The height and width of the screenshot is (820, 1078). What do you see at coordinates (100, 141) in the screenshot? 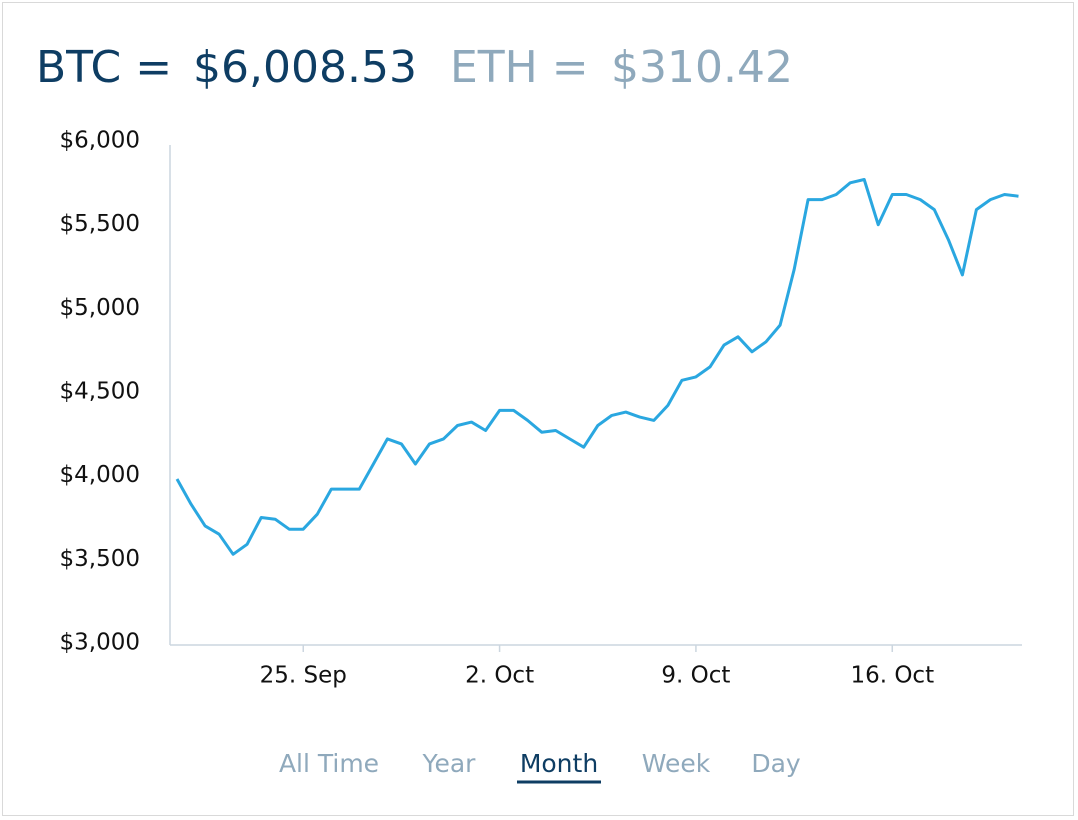
I see `y-tick-label: $6,000` at bounding box center [100, 141].